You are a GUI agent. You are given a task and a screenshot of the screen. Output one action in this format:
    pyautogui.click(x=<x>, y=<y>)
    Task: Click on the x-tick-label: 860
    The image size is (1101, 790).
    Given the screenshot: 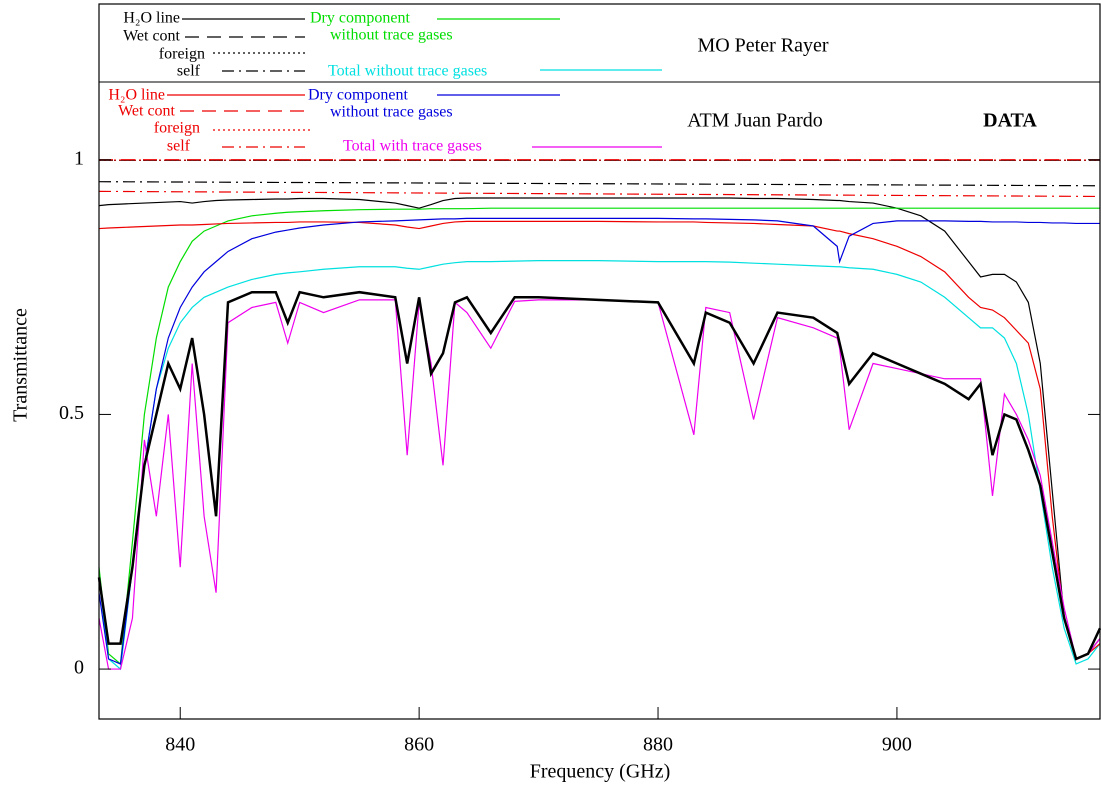 What is the action you would take?
    pyautogui.click(x=419, y=745)
    